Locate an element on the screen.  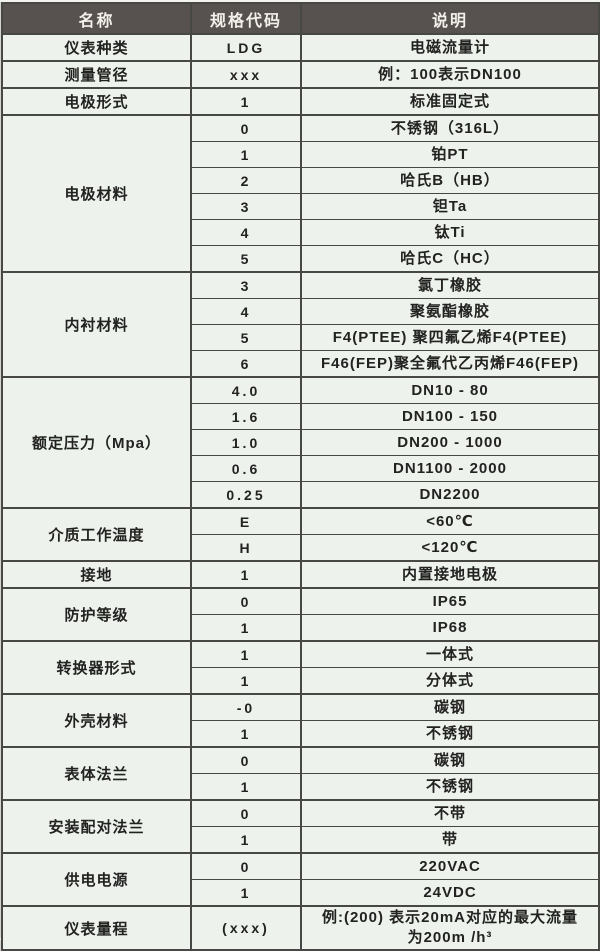
spec-code-cell: 6 is located at coordinates (246, 364).